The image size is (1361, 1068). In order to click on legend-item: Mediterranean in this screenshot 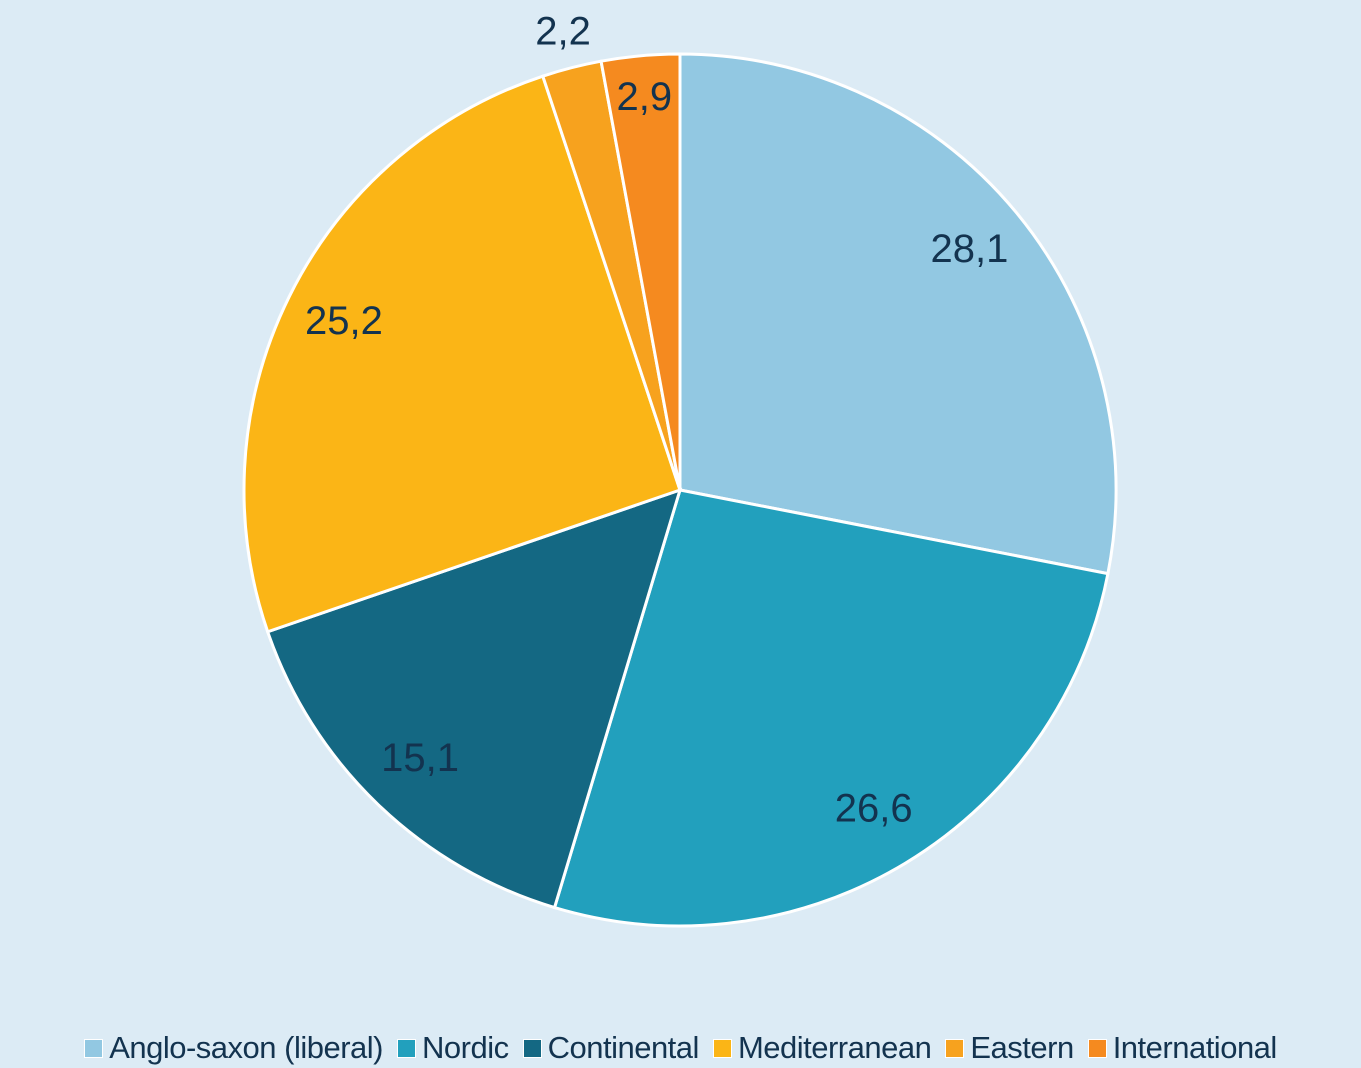, I will do `click(822, 1048)`.